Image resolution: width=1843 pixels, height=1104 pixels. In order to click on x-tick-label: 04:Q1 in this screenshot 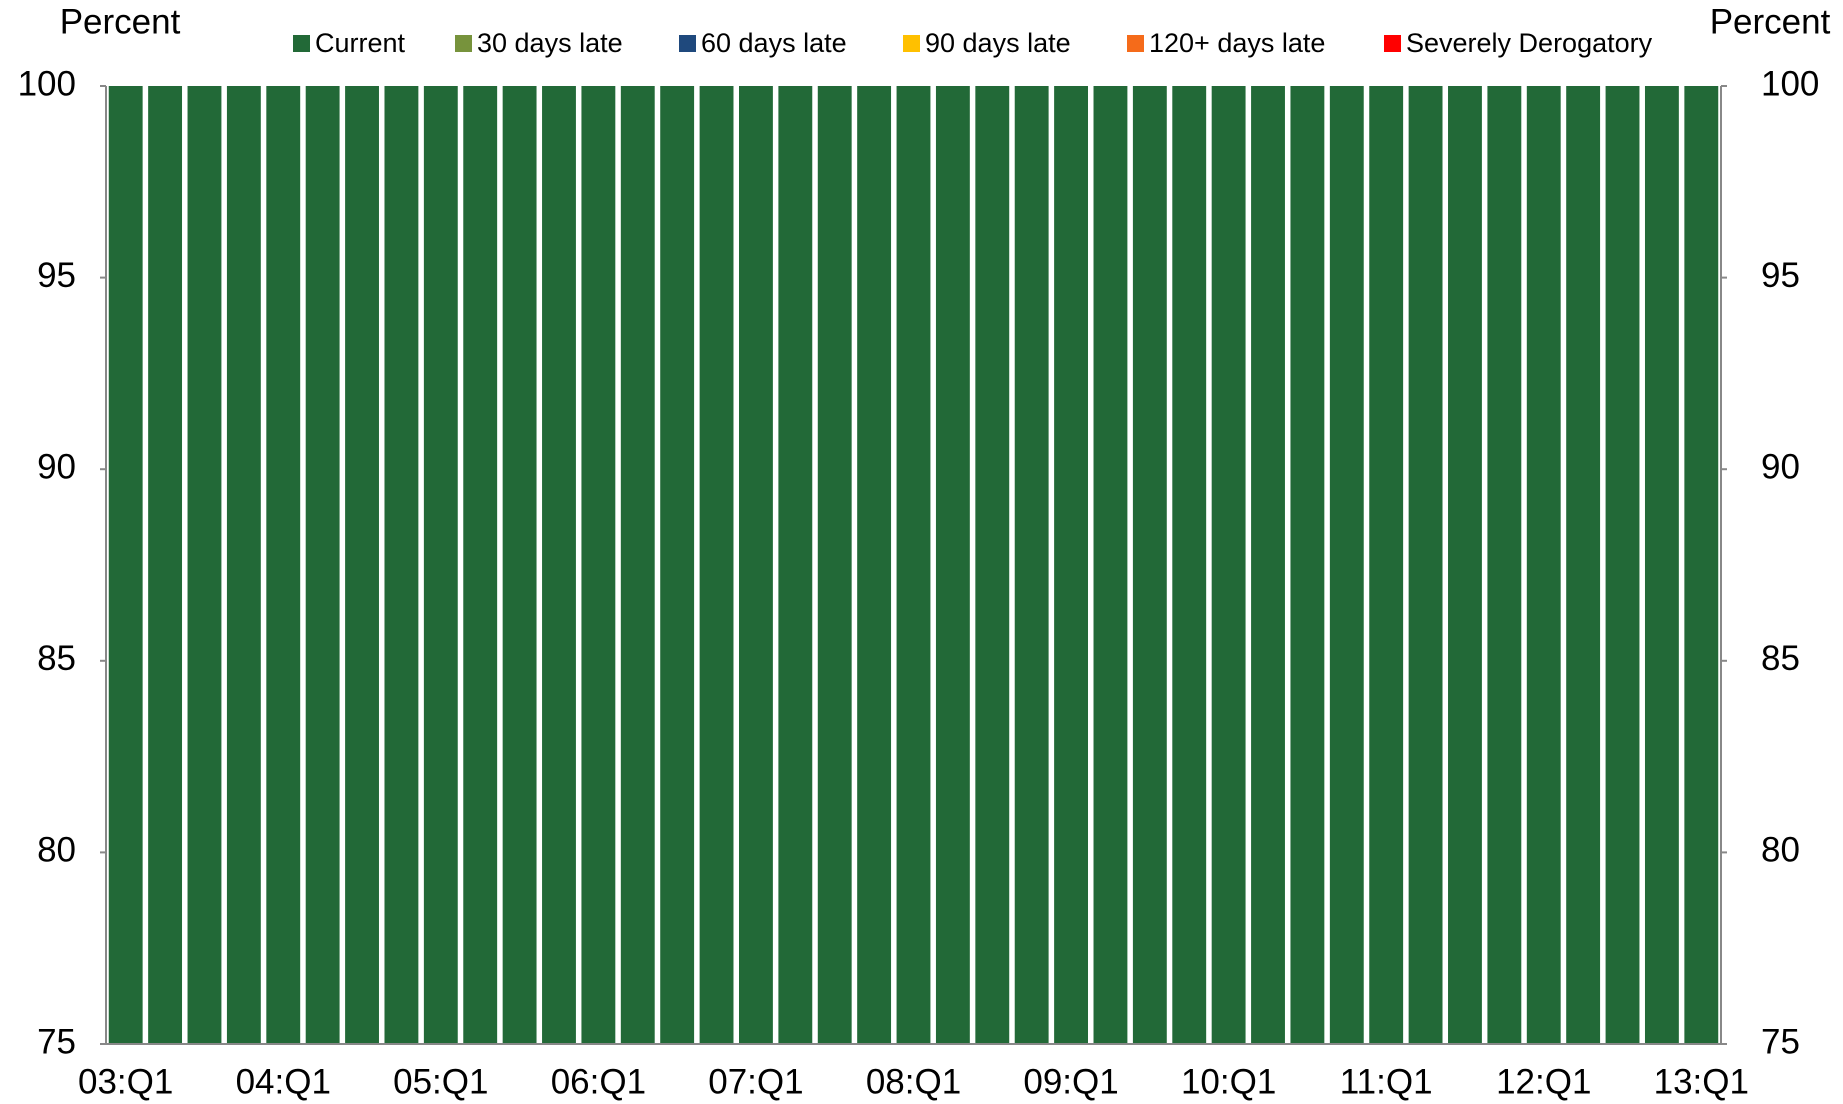, I will do `click(283, 1081)`.